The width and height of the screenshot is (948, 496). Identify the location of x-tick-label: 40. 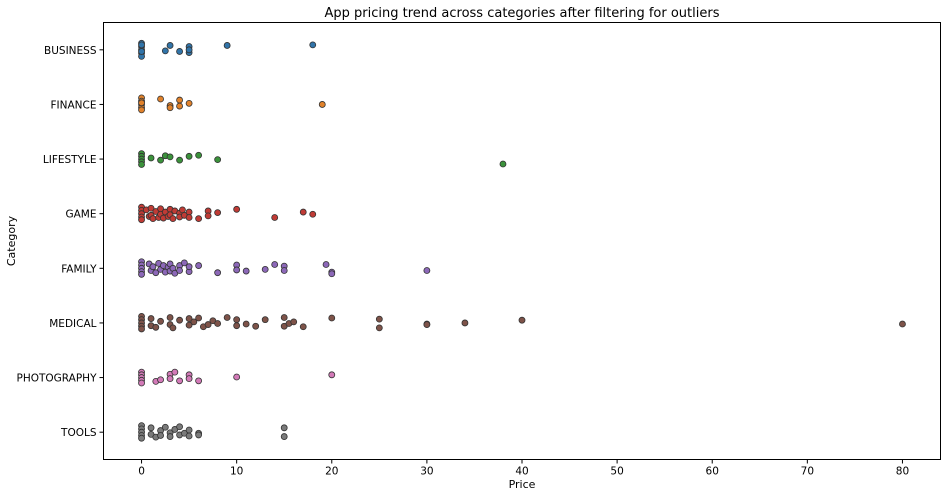
(521, 472).